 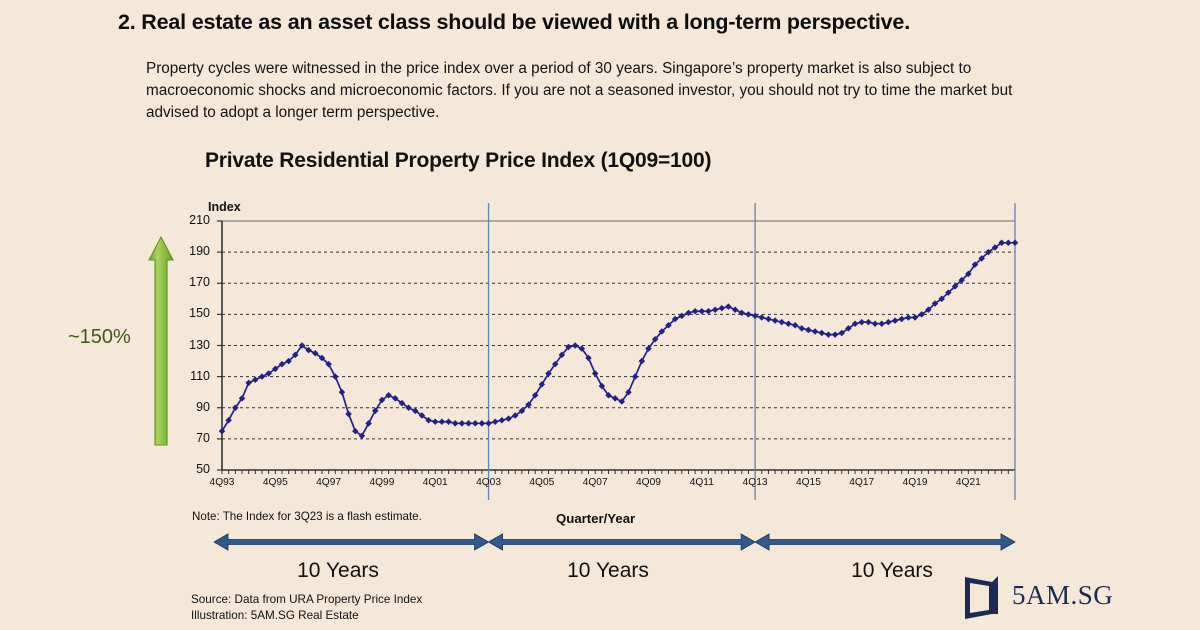 What do you see at coordinates (915, 482) in the screenshot?
I see `x-axis-tick: 4Q19` at bounding box center [915, 482].